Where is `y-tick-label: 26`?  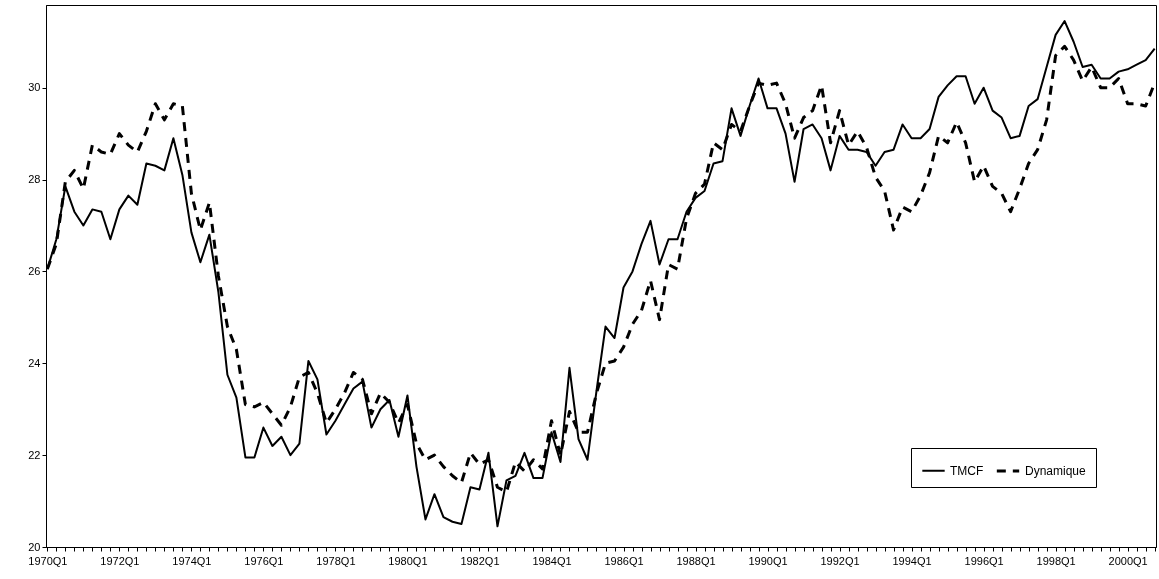 y-tick-label: 26 is located at coordinates (34, 270).